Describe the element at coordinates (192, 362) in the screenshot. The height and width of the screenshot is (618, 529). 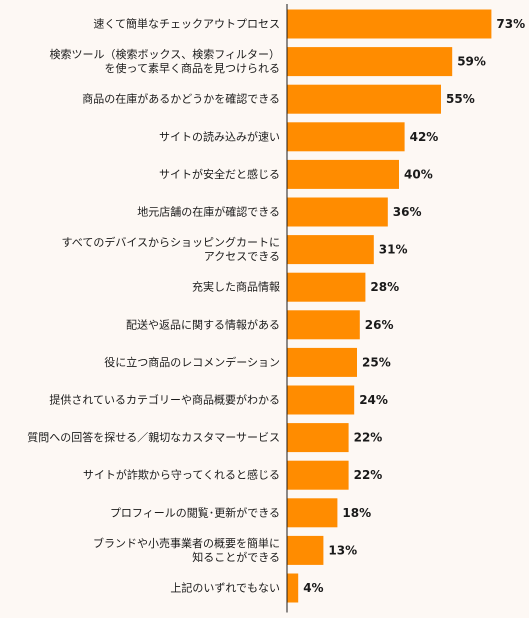
I see `category-label: 役に立つ商品のレコメンデーション` at that location.